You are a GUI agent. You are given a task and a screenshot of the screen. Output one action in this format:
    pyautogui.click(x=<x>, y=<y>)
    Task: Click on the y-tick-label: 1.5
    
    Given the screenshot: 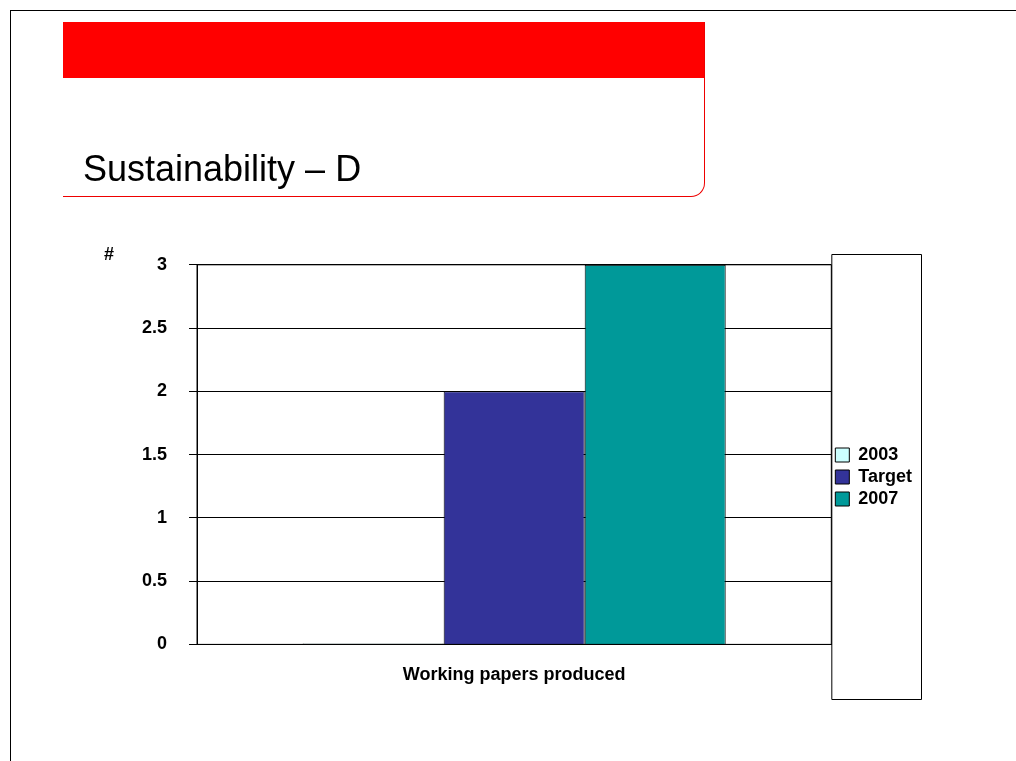 What is the action you would take?
    pyautogui.click(x=154, y=453)
    